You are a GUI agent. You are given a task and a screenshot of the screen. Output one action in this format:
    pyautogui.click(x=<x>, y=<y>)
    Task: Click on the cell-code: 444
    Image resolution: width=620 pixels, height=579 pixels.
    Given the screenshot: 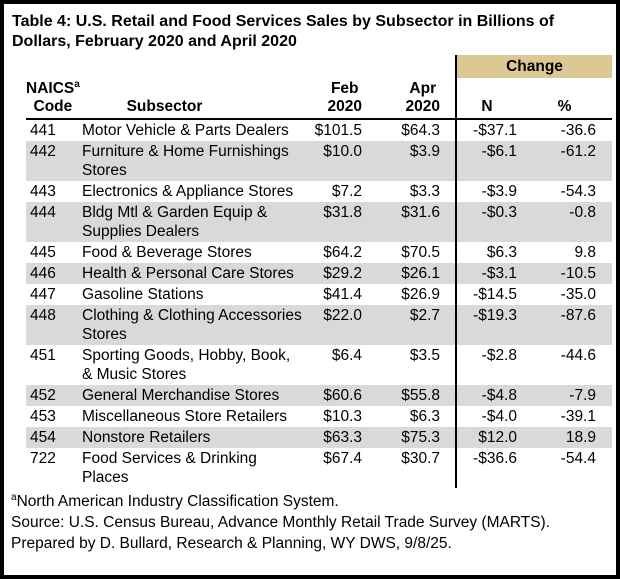 What is the action you would take?
    pyautogui.click(x=52, y=222)
    